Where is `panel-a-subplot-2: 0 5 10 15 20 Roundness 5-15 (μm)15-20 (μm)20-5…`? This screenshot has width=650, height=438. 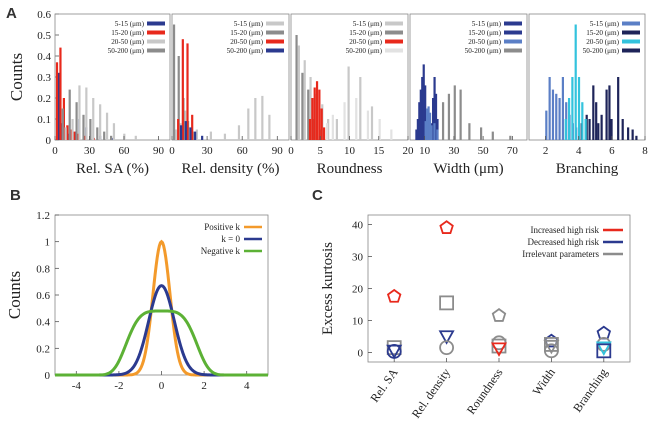 panel-a-subplot-2: 0 5 10 15 20 Roundness 5-15 (μm)15-20 (μm)20-5… is located at coordinates (351, 95).